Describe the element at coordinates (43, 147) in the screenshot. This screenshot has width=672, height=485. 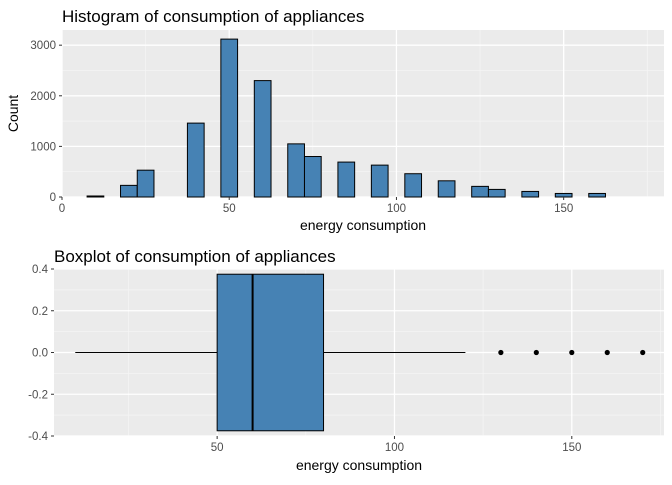
I see `histogram-y-tick-label: 1000` at that location.